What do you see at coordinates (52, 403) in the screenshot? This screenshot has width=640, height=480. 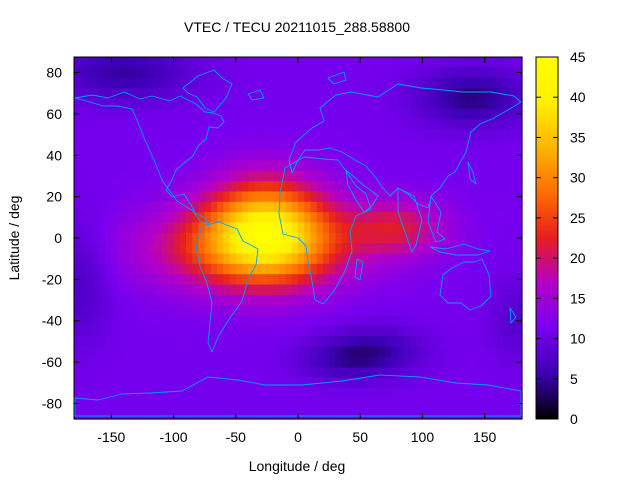 I see `y-tick-label: -80` at bounding box center [52, 403].